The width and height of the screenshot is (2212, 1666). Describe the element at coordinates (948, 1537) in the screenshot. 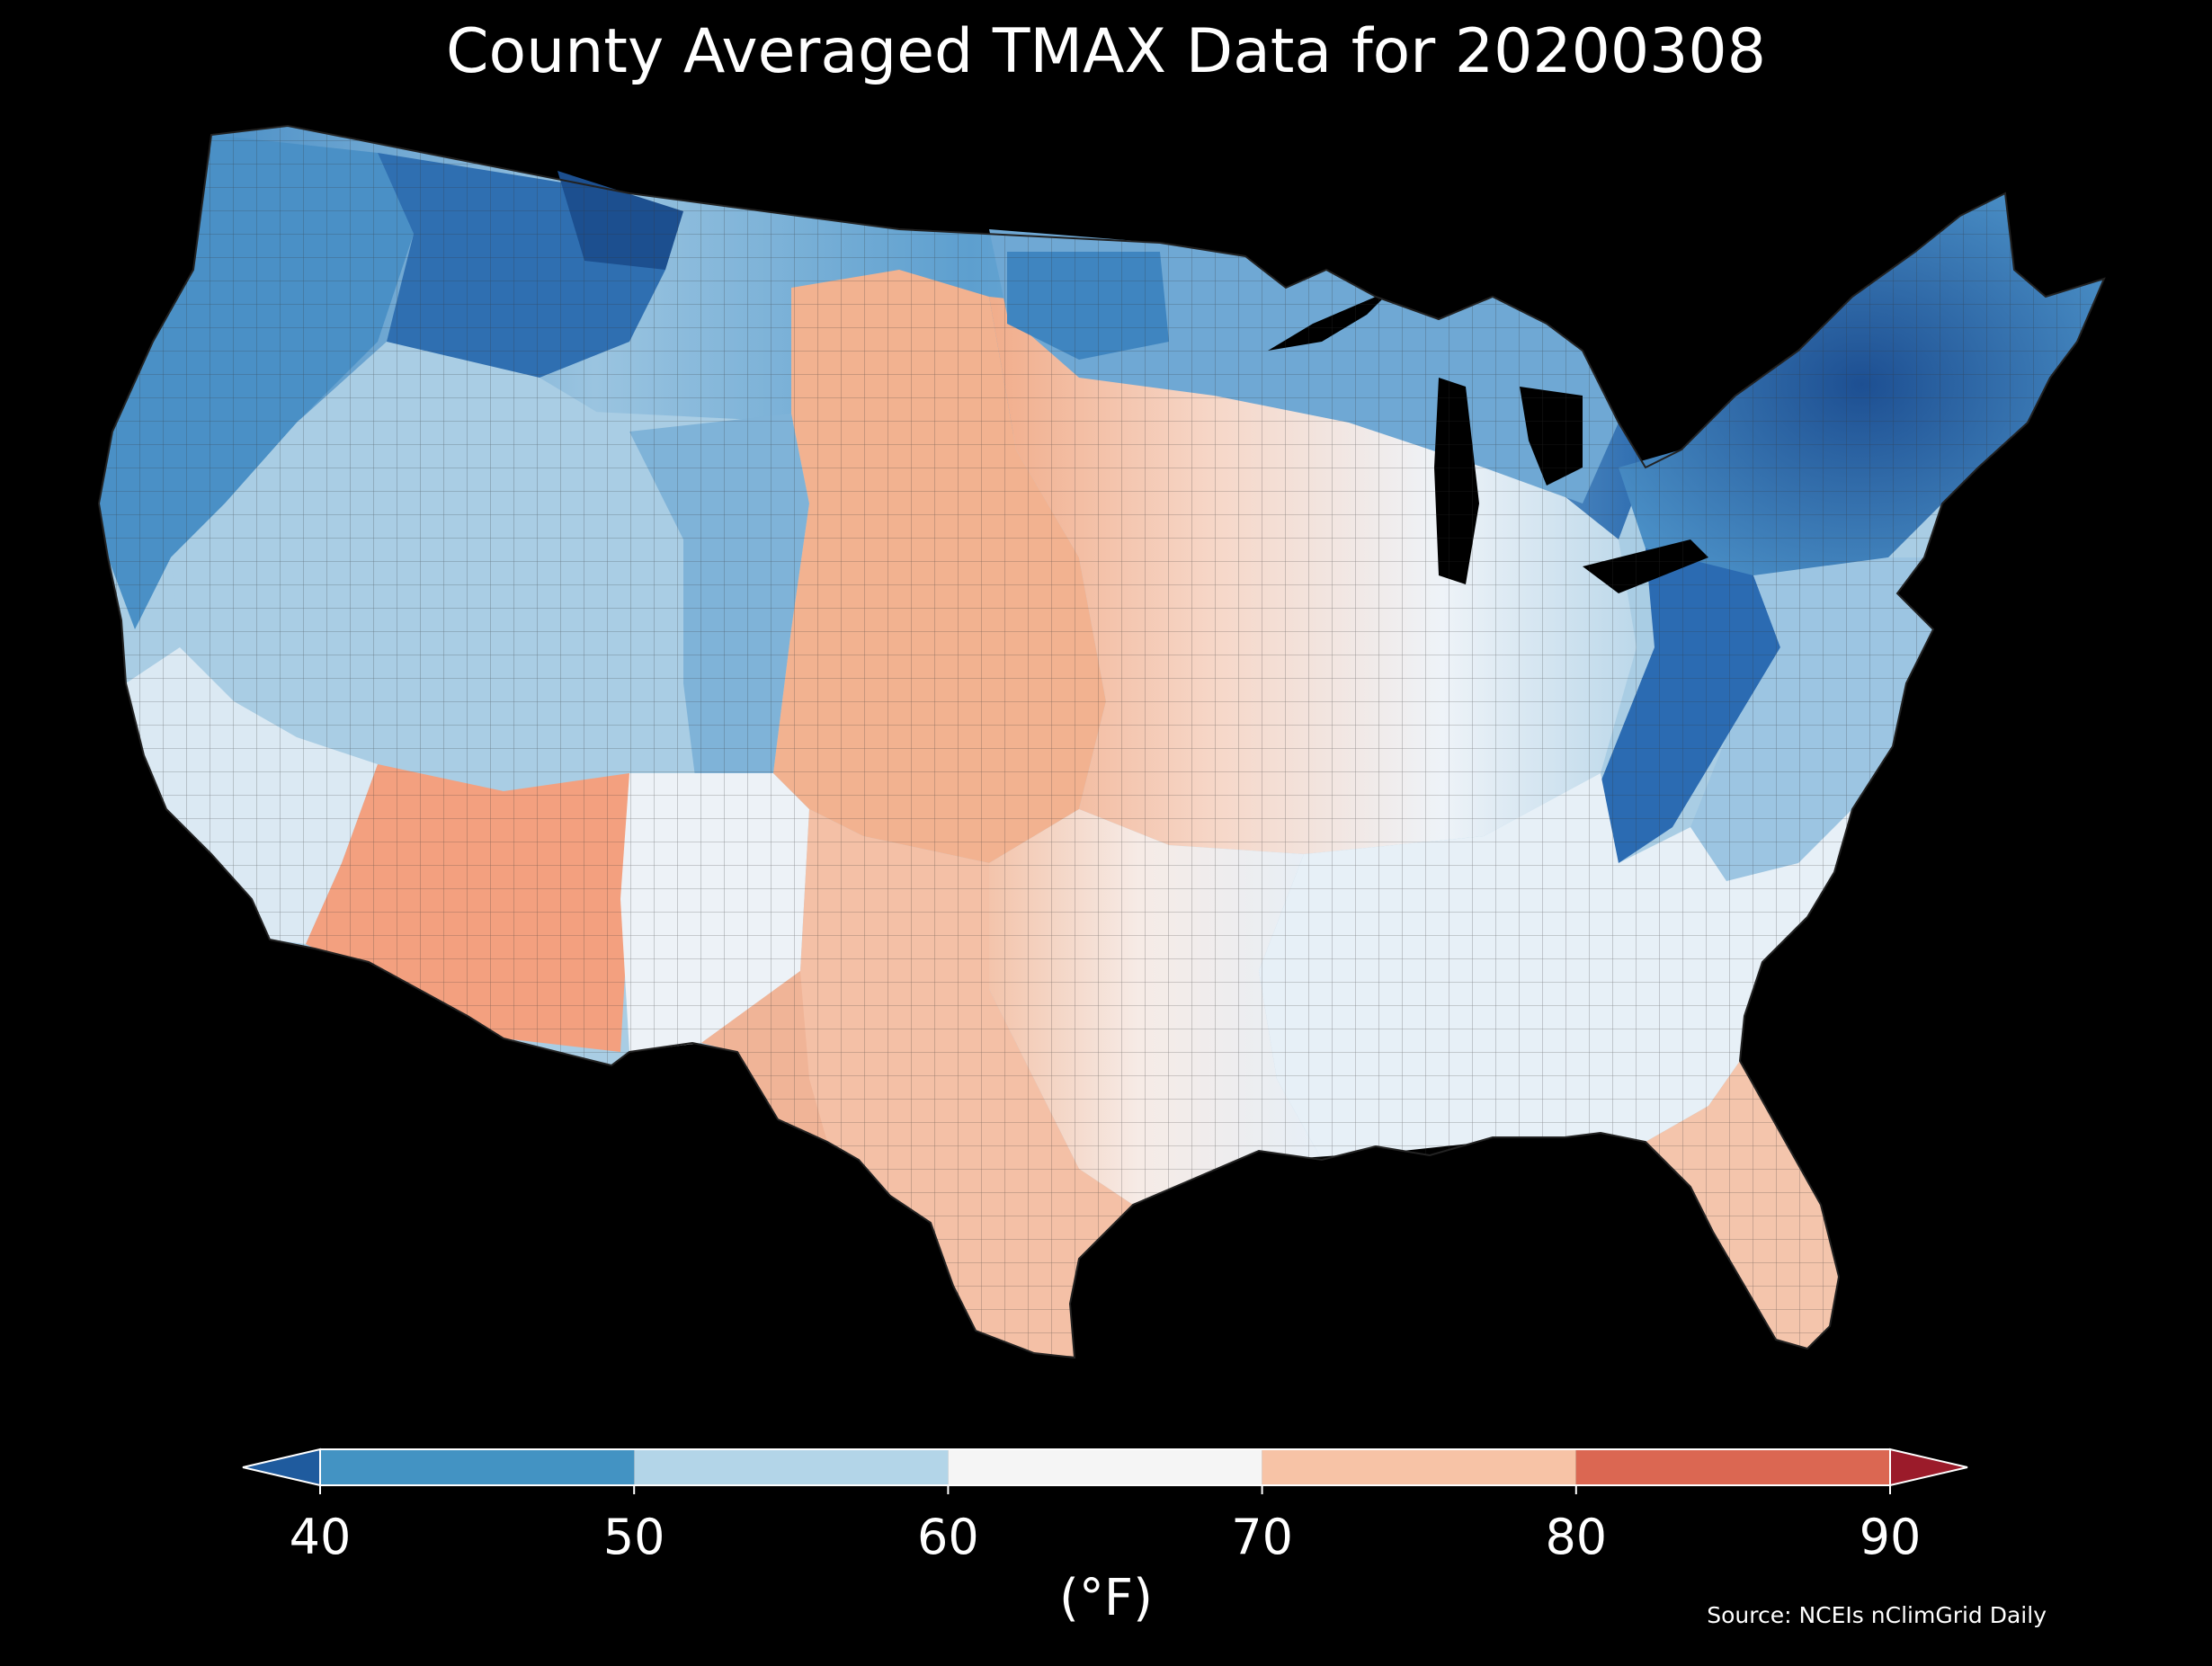

I see `colorbar-tick-label: 60` at that location.